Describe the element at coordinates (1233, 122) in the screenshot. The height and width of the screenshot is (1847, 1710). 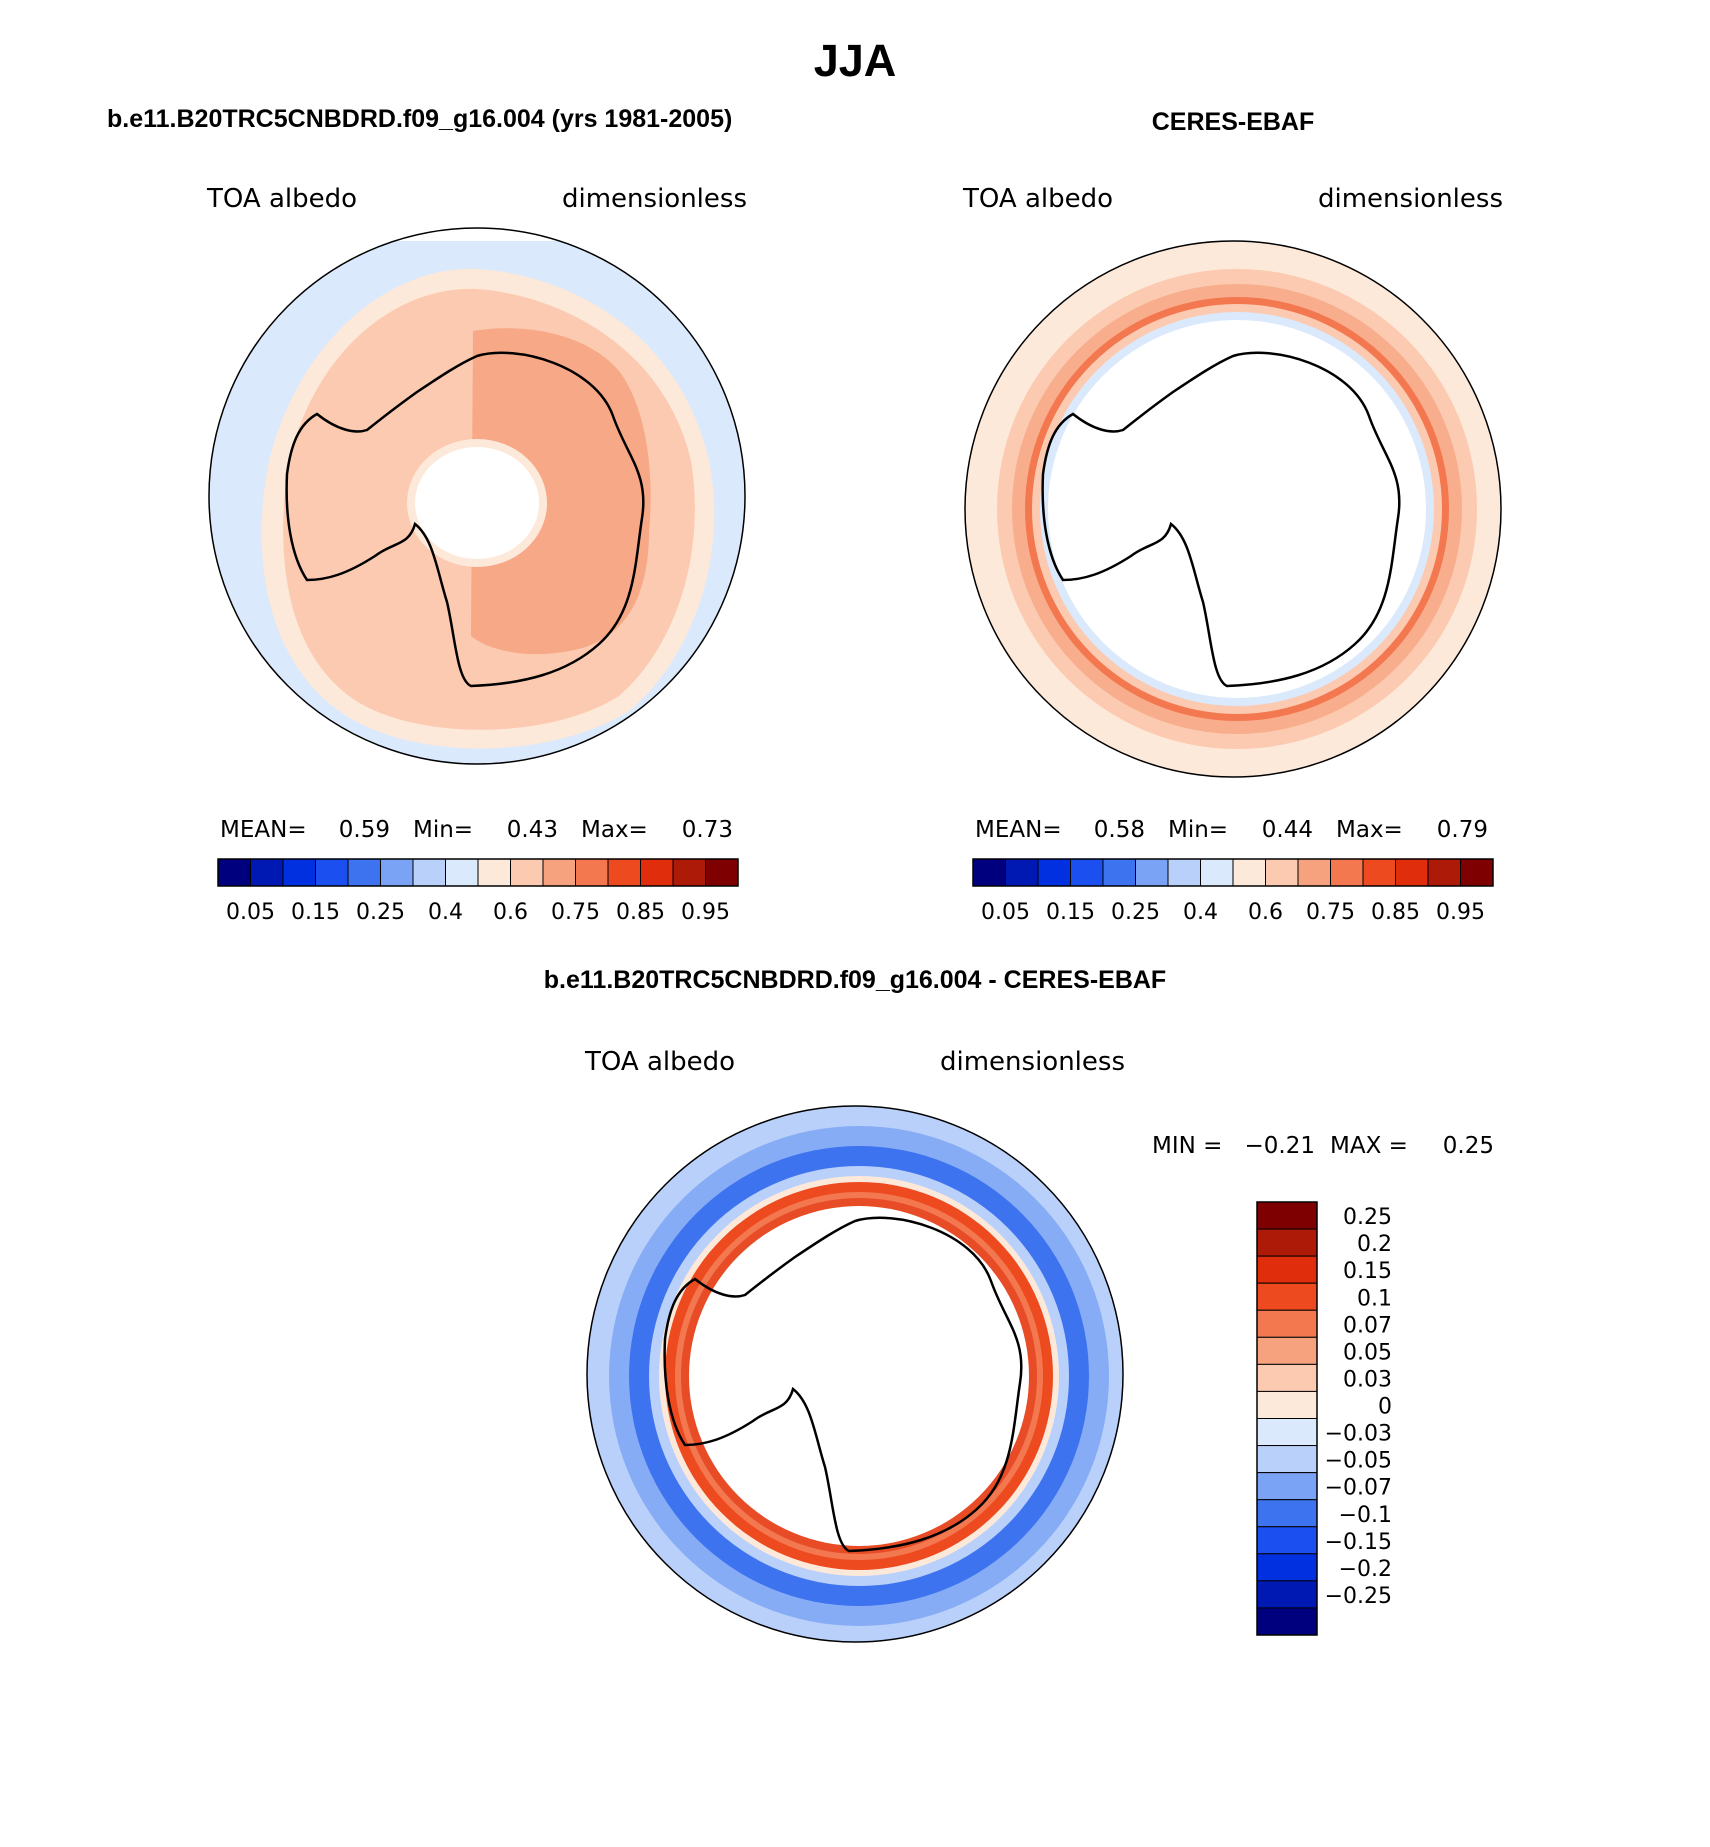
I see `panel-title: CERES-EBAF` at that location.